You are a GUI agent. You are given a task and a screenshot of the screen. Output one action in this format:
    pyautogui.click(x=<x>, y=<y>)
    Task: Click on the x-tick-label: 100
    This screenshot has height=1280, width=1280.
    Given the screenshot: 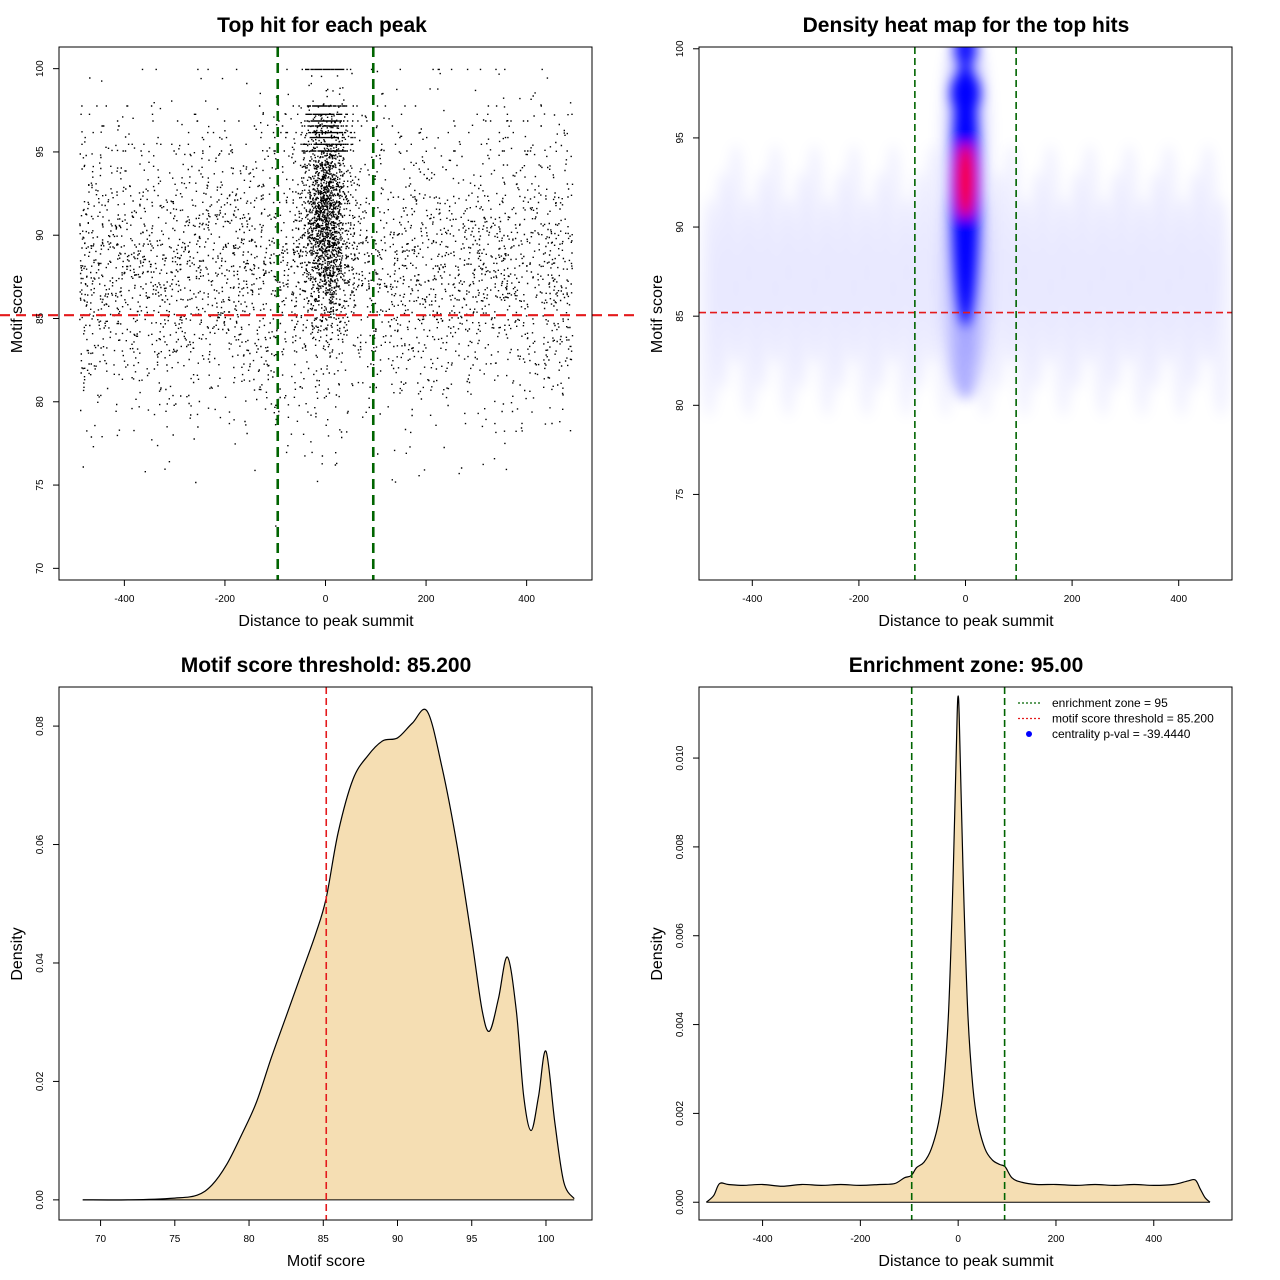 What is the action you would take?
    pyautogui.click(x=546, y=1239)
    